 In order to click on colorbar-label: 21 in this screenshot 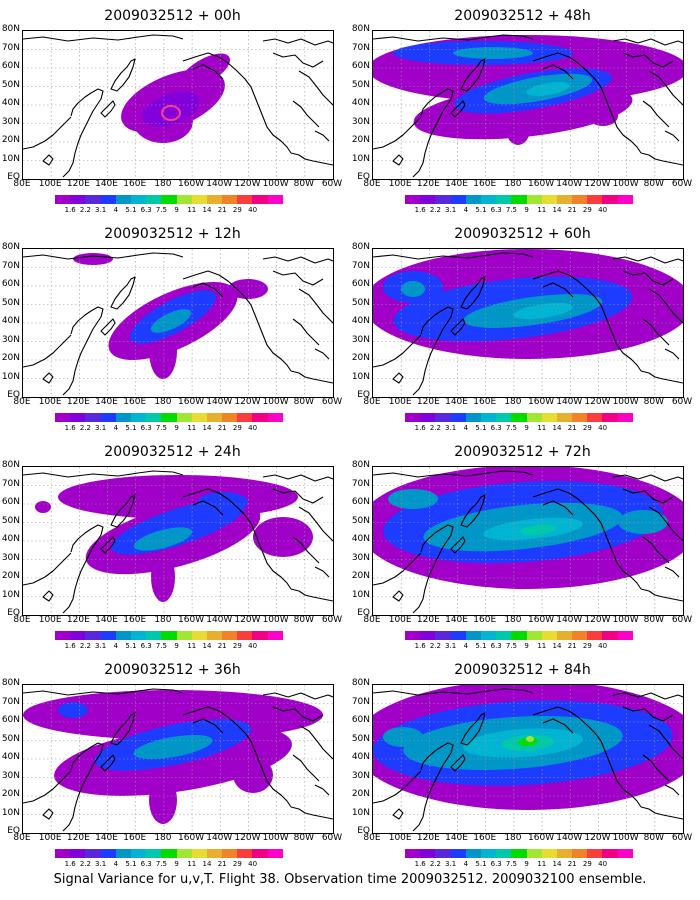, I will do `click(572, 646)`.